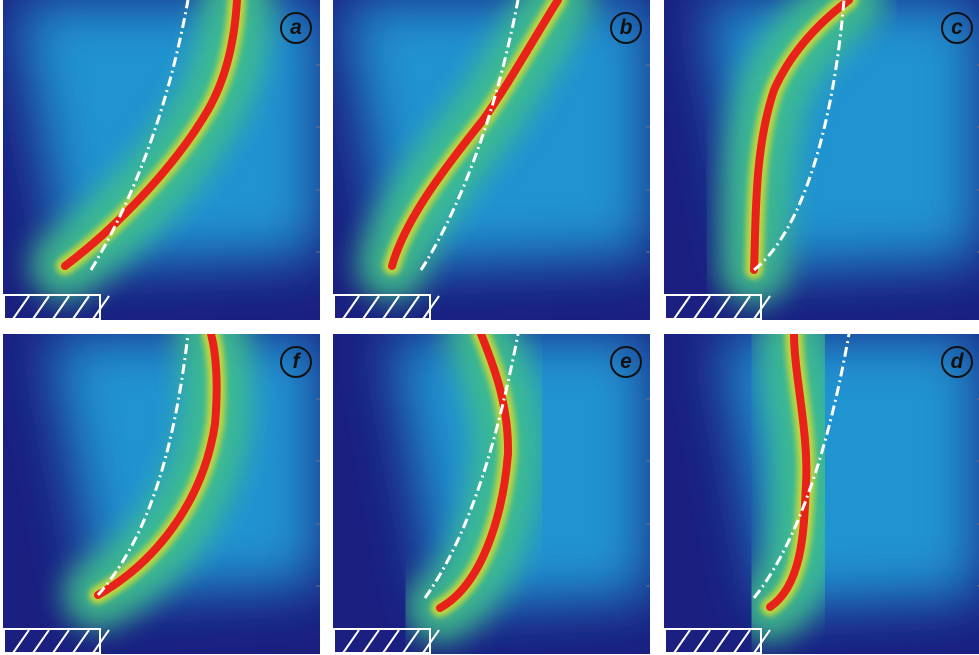  What do you see at coordinates (957, 362) in the screenshot?
I see `panel-label-badge: d` at bounding box center [957, 362].